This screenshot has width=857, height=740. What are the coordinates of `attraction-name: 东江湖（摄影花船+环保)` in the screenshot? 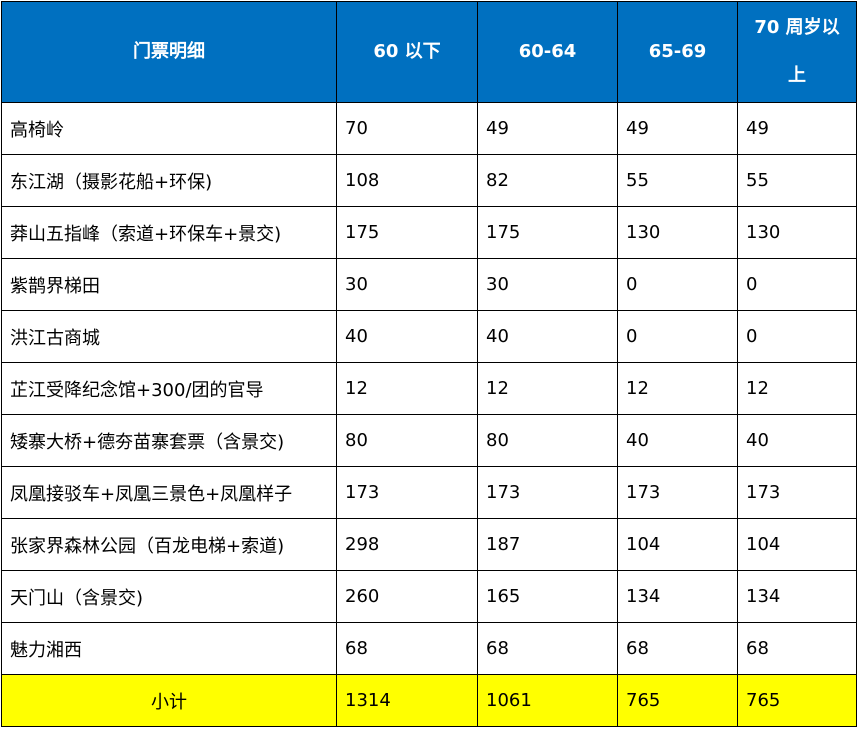 It's located at (169, 180).